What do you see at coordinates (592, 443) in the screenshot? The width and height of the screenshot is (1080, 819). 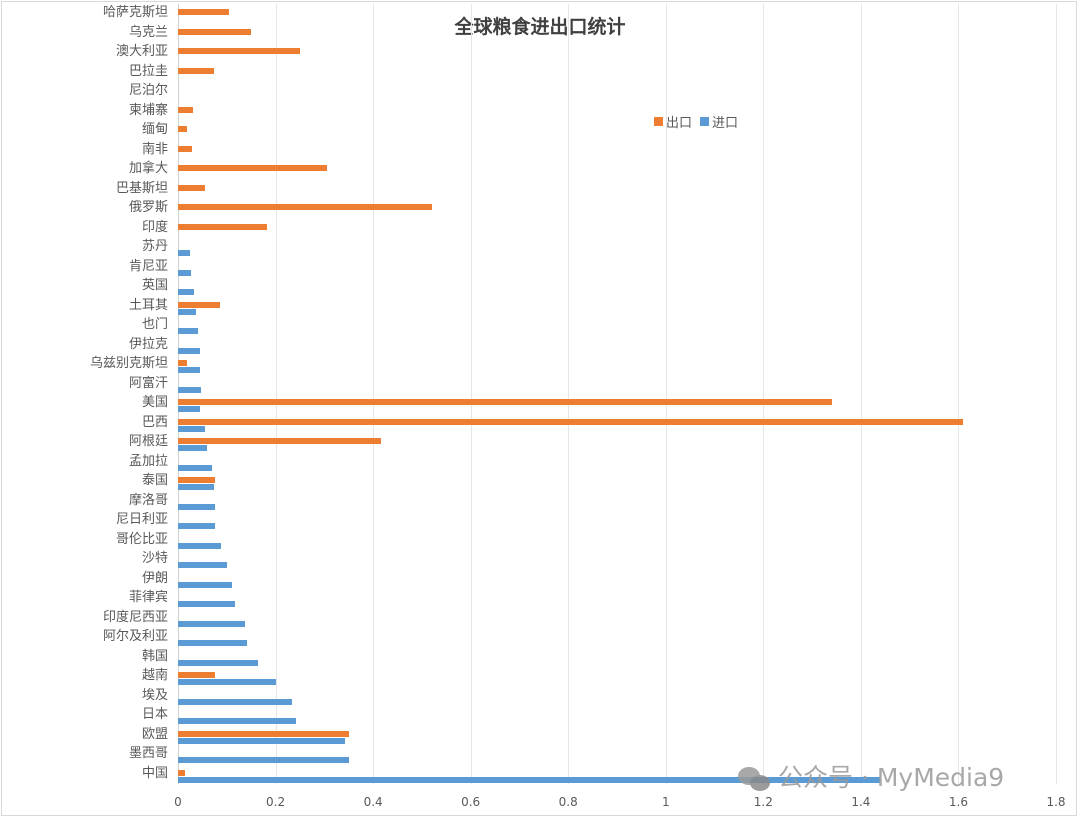 I see `bar-row: 阿根廷` at bounding box center [592, 443].